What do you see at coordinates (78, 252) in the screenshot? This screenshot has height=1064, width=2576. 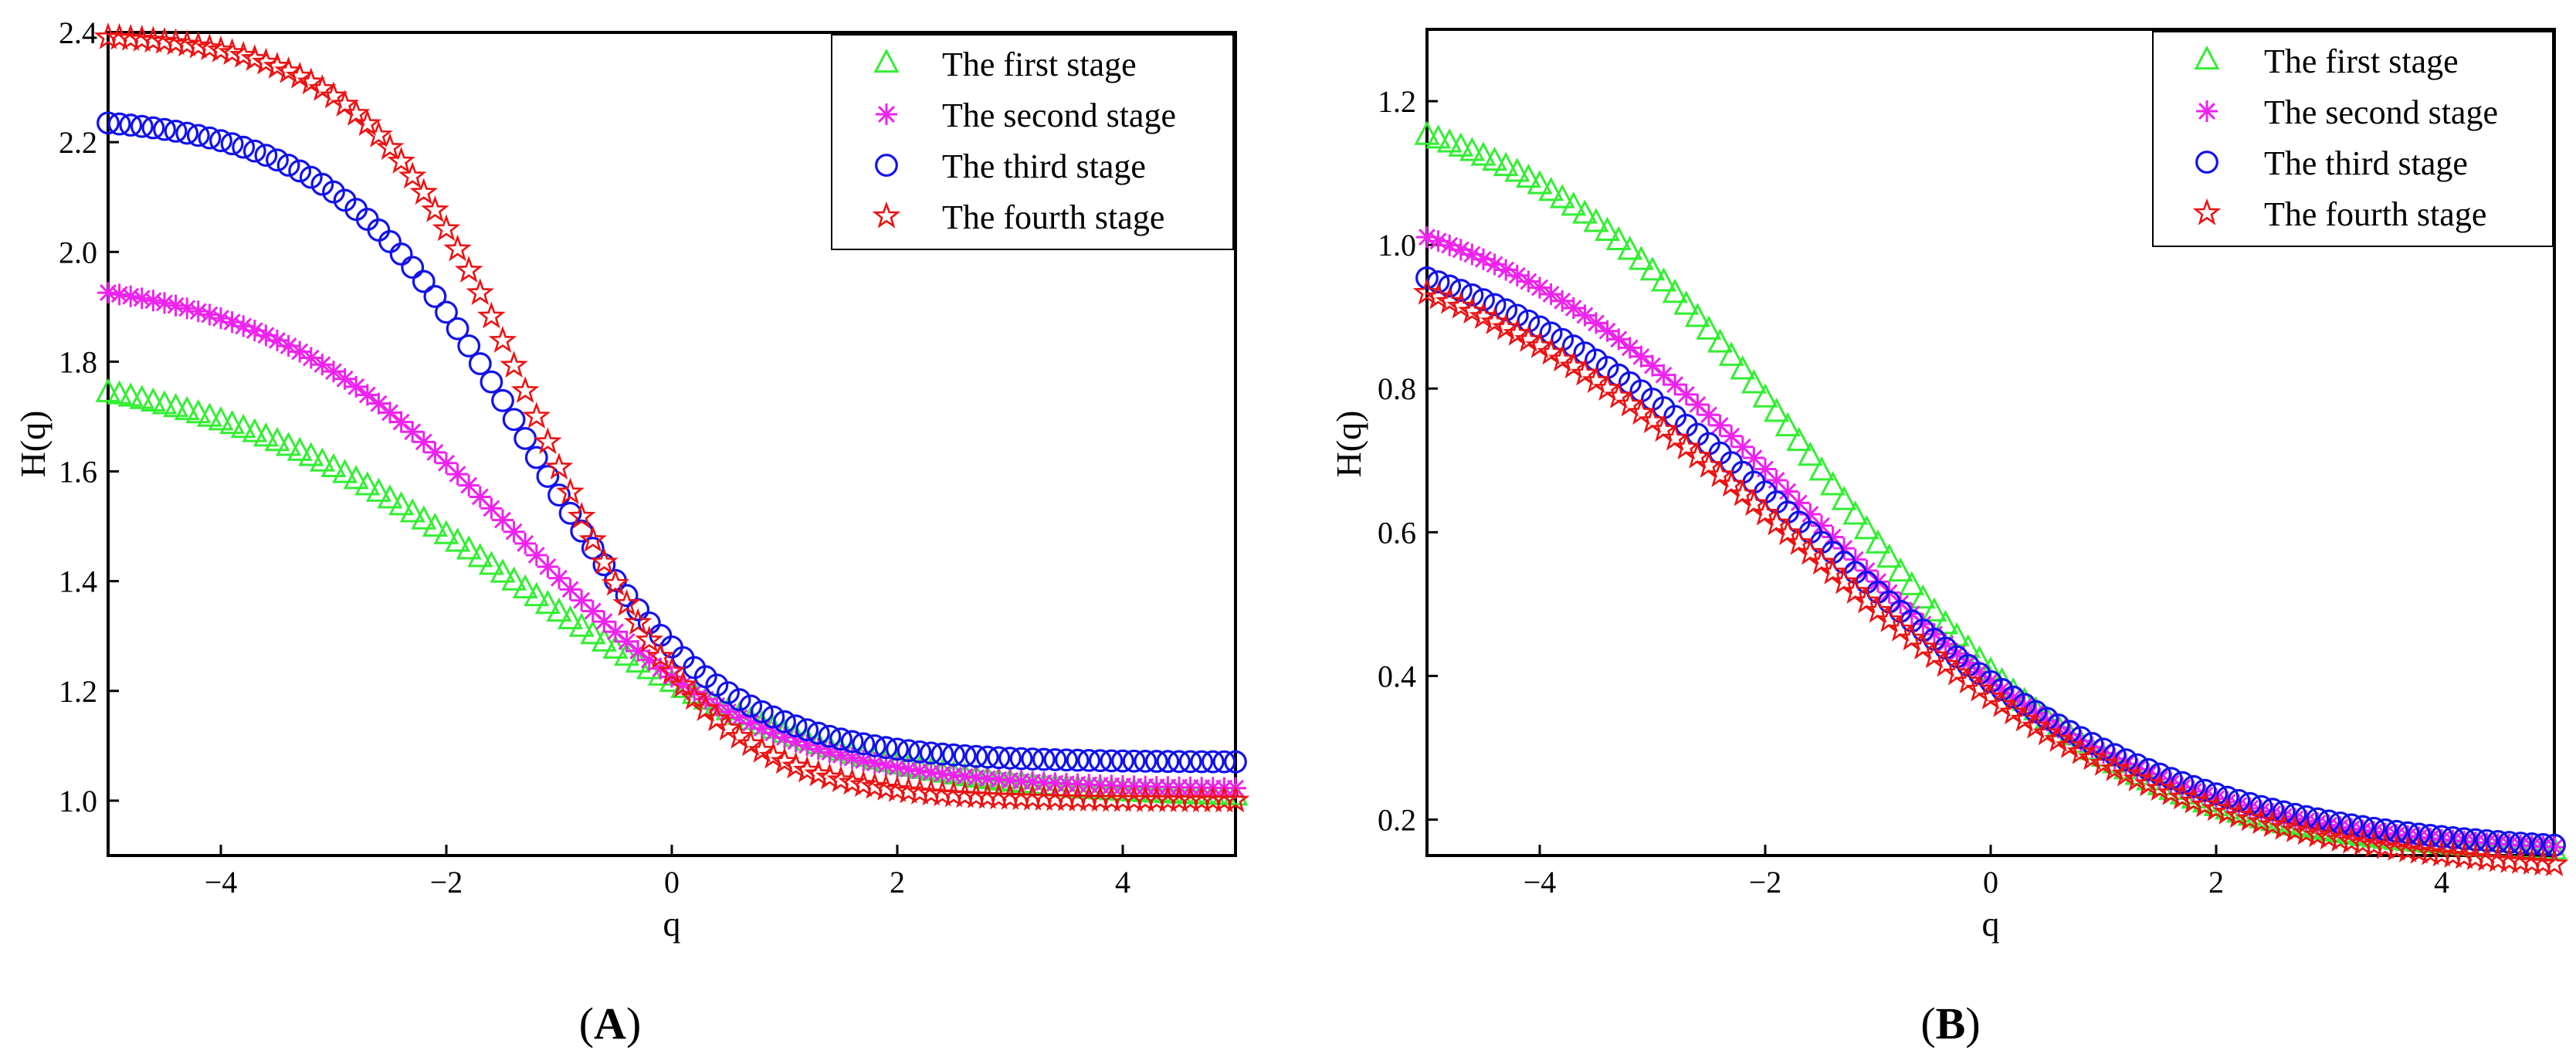 I see `y-tick-label: 2.0` at bounding box center [78, 252].